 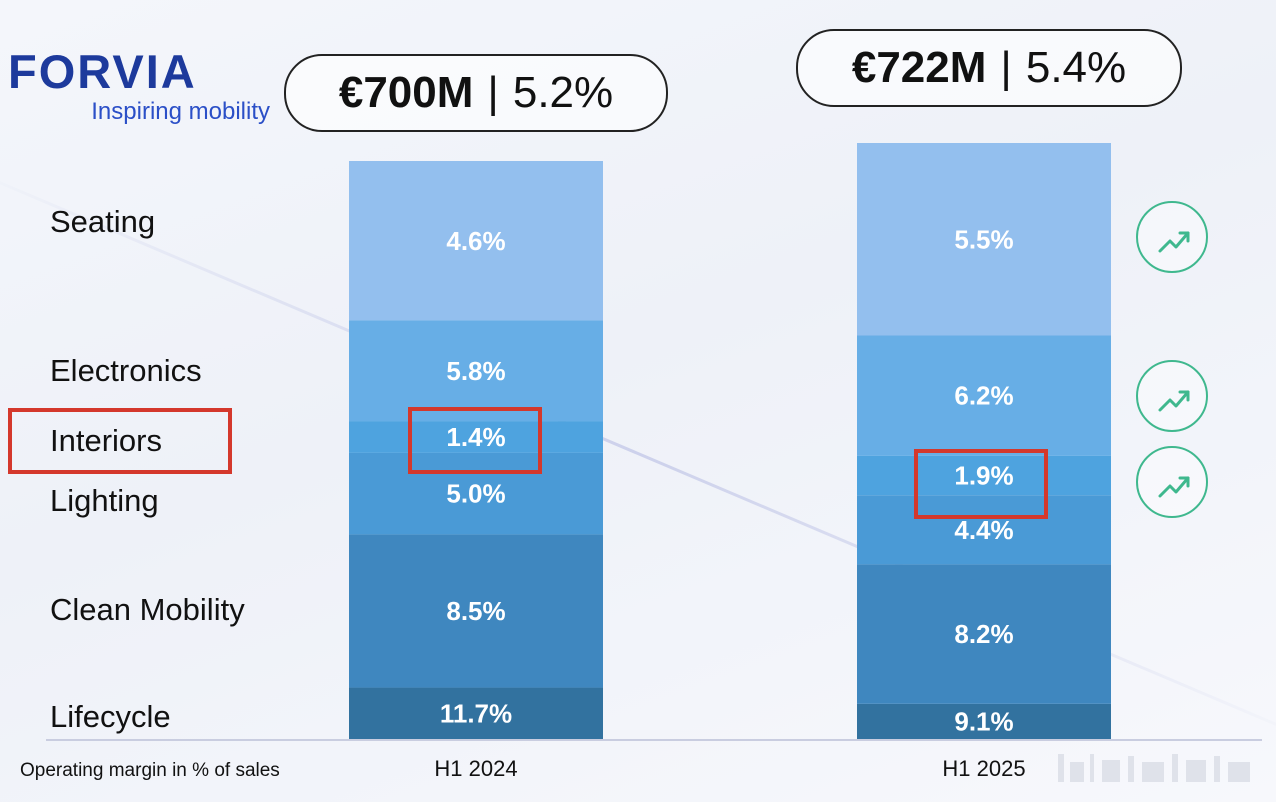 I want to click on total-margin: 5.2%, so click(x=563, y=92).